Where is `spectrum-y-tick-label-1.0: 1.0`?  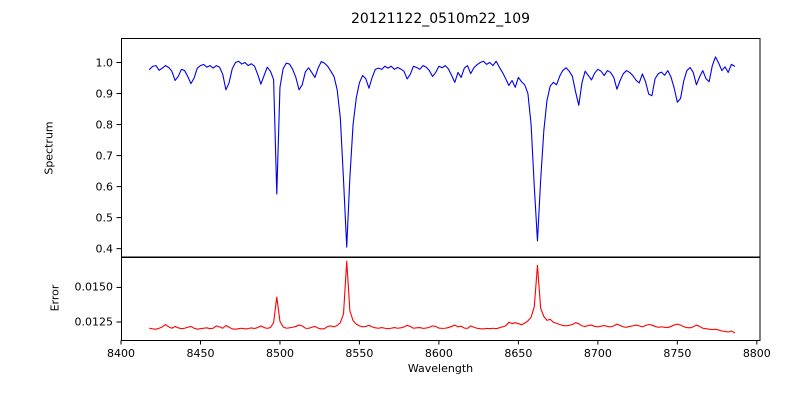 spectrum-y-tick-label-1.0: 1.0 is located at coordinates (104, 62).